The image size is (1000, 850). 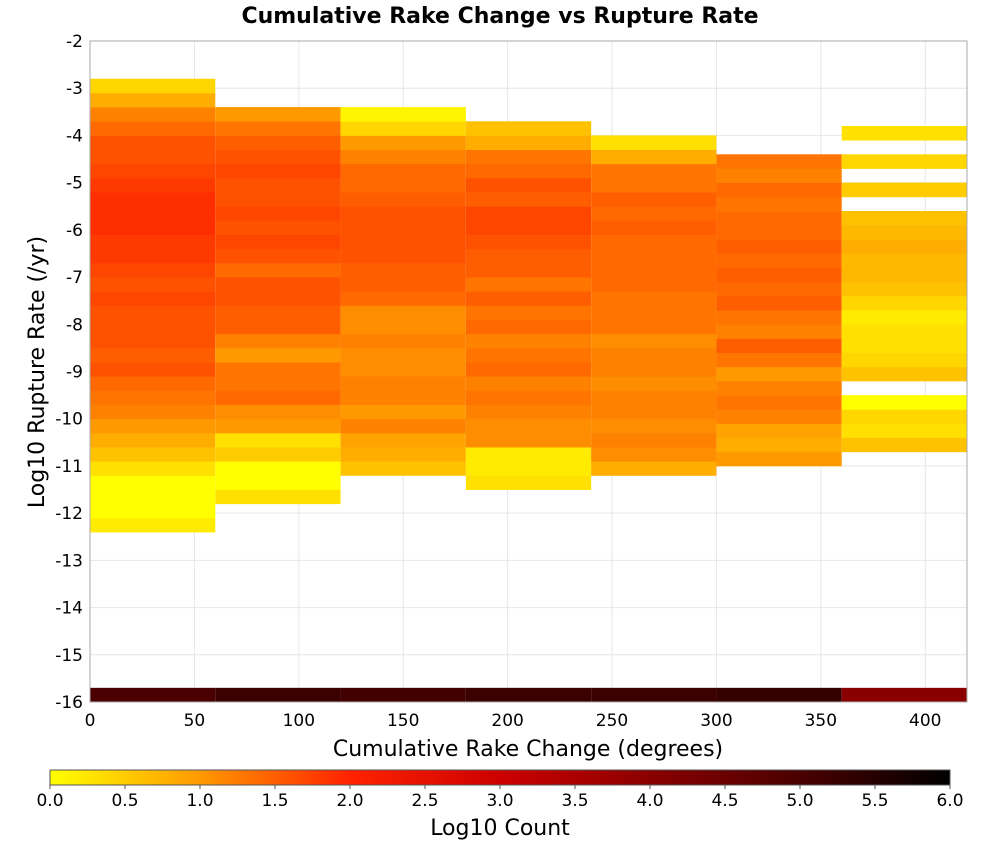 I want to click on colorbar, so click(x=500, y=777).